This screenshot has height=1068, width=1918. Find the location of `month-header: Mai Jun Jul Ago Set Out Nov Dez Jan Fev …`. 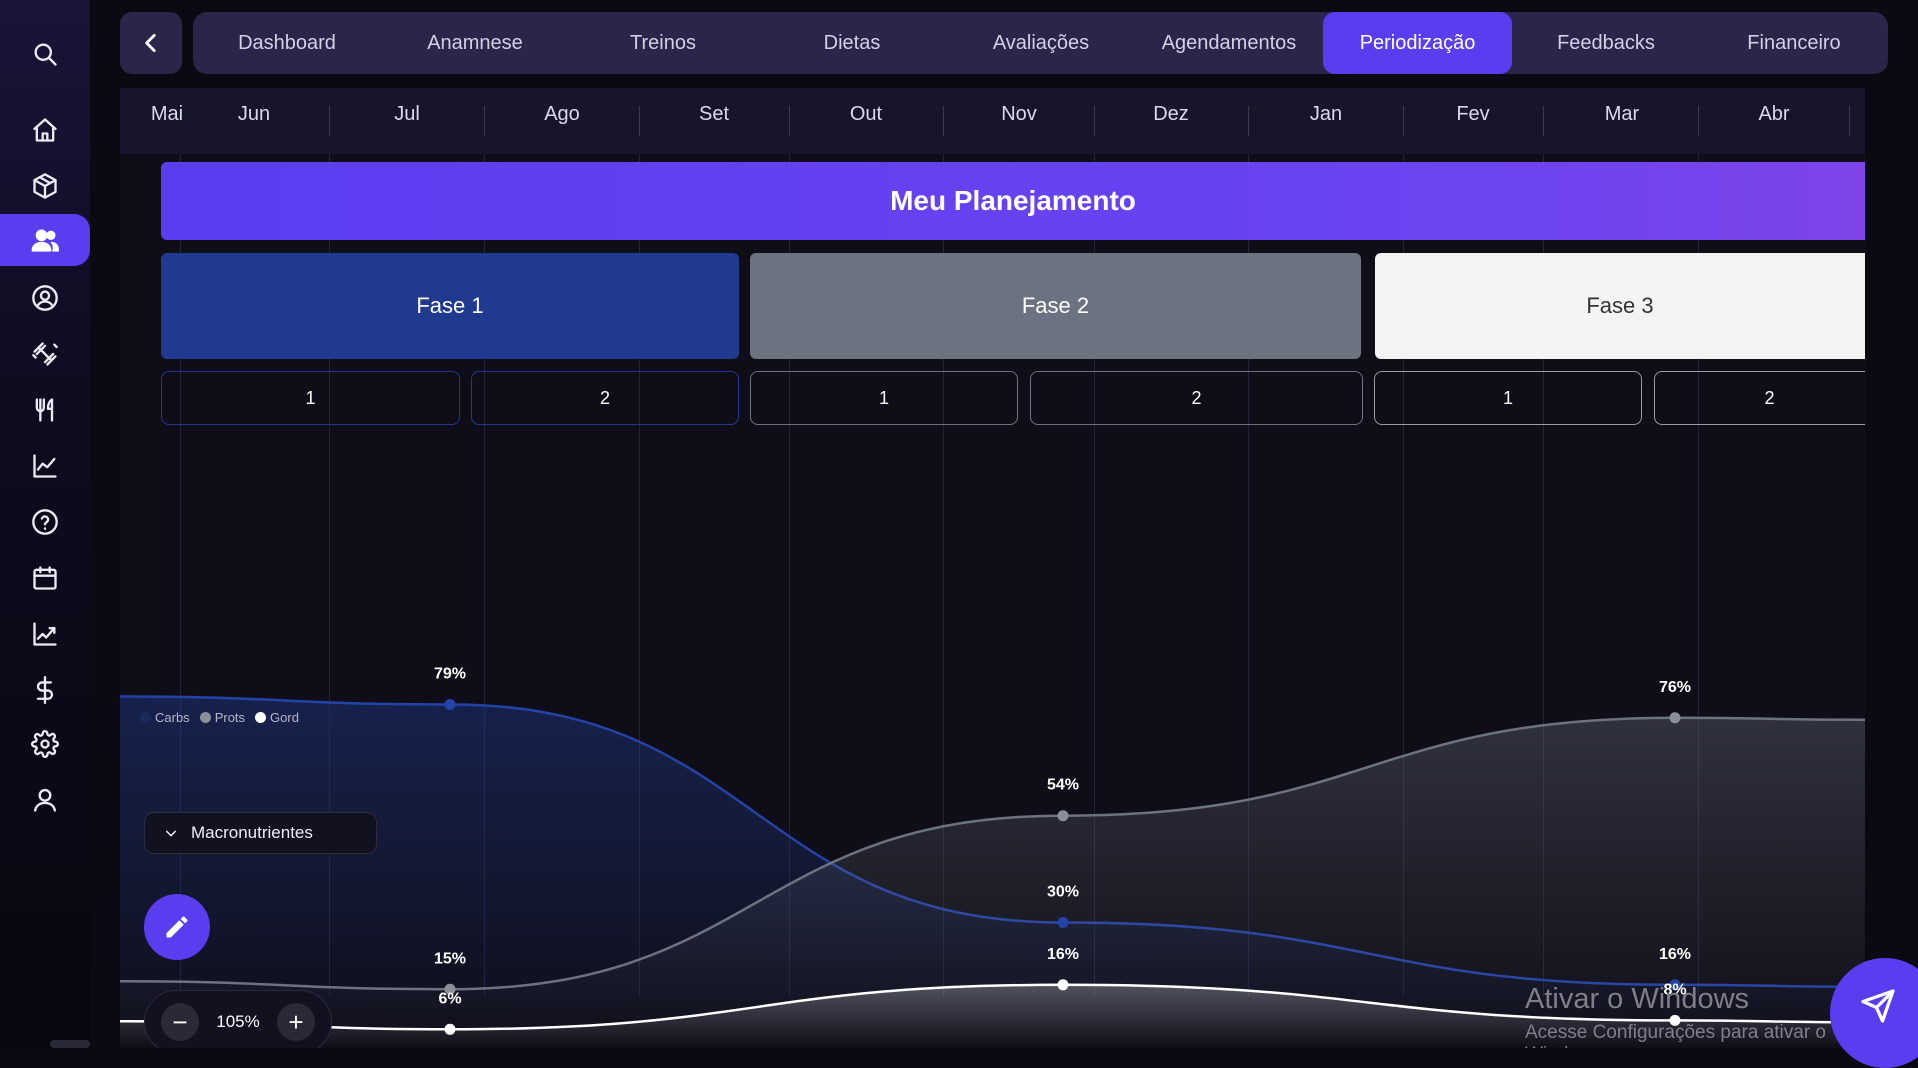

month-header: Mai Jun Jul Ago Set Out Nov Dez Jan Fev … is located at coordinates (992, 121).